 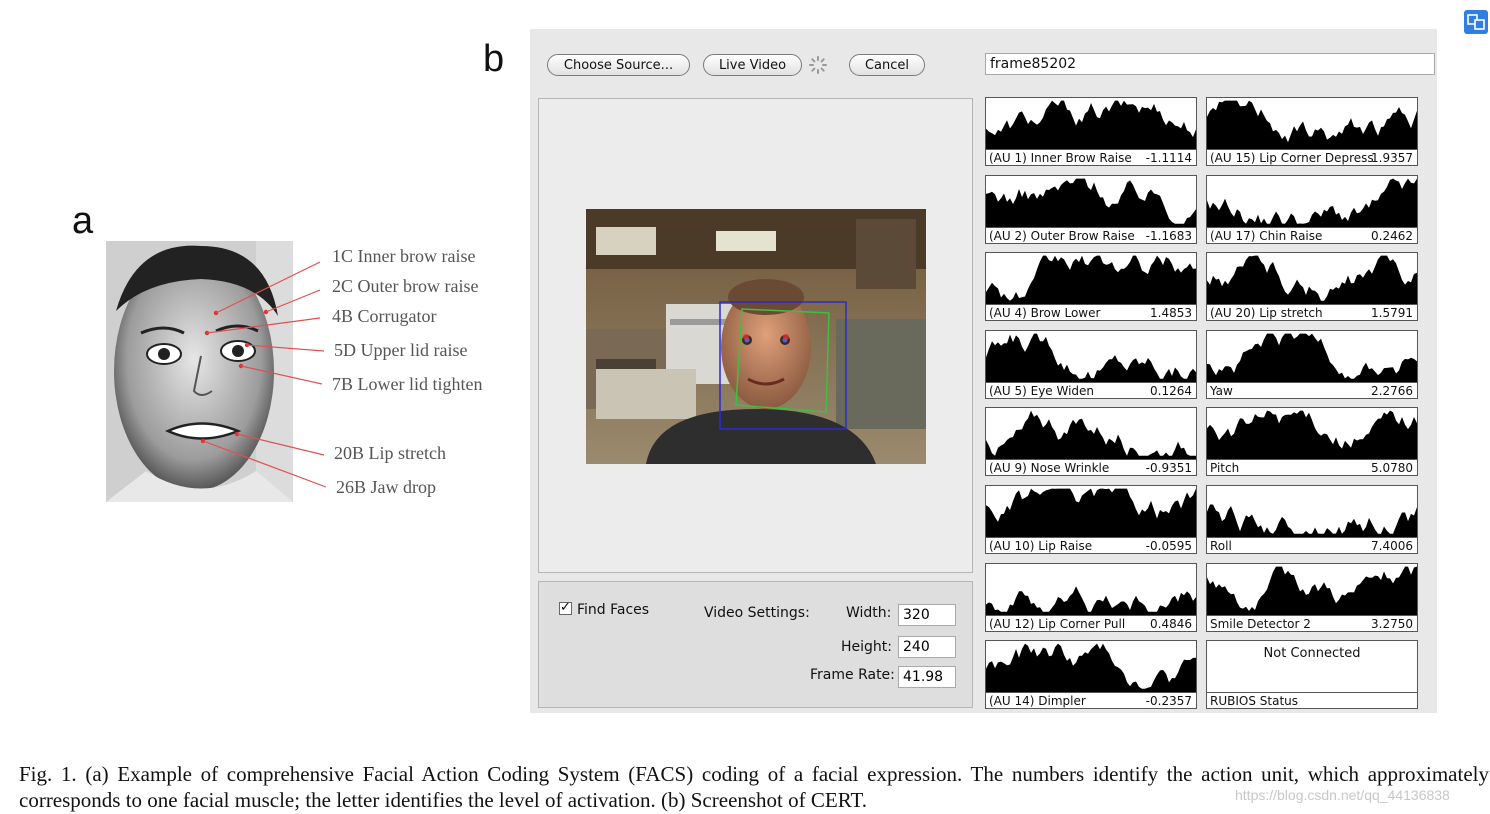 I want to click on au-graph-label: (AU 5) Eye Widen, so click(x=1042, y=390).